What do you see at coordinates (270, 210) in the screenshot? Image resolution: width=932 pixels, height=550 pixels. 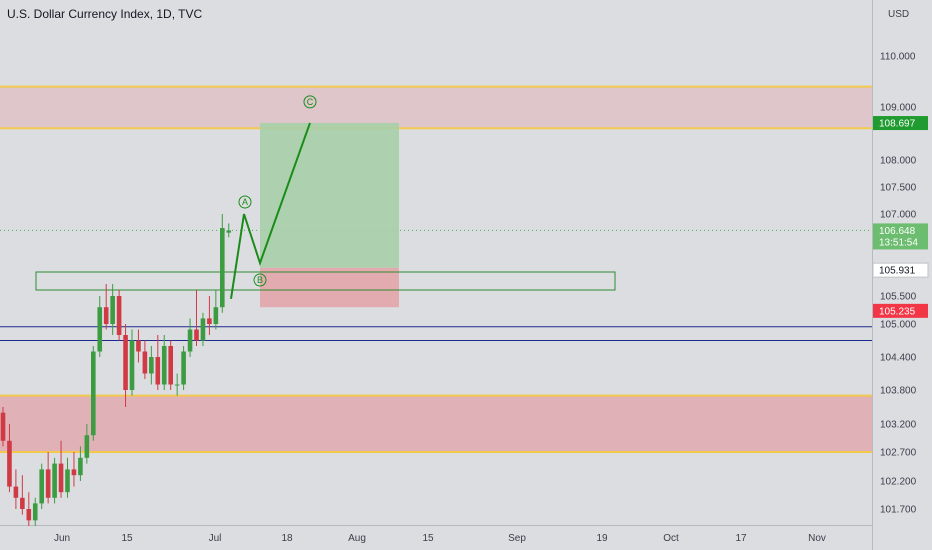 I see `wave-path` at bounding box center [270, 210].